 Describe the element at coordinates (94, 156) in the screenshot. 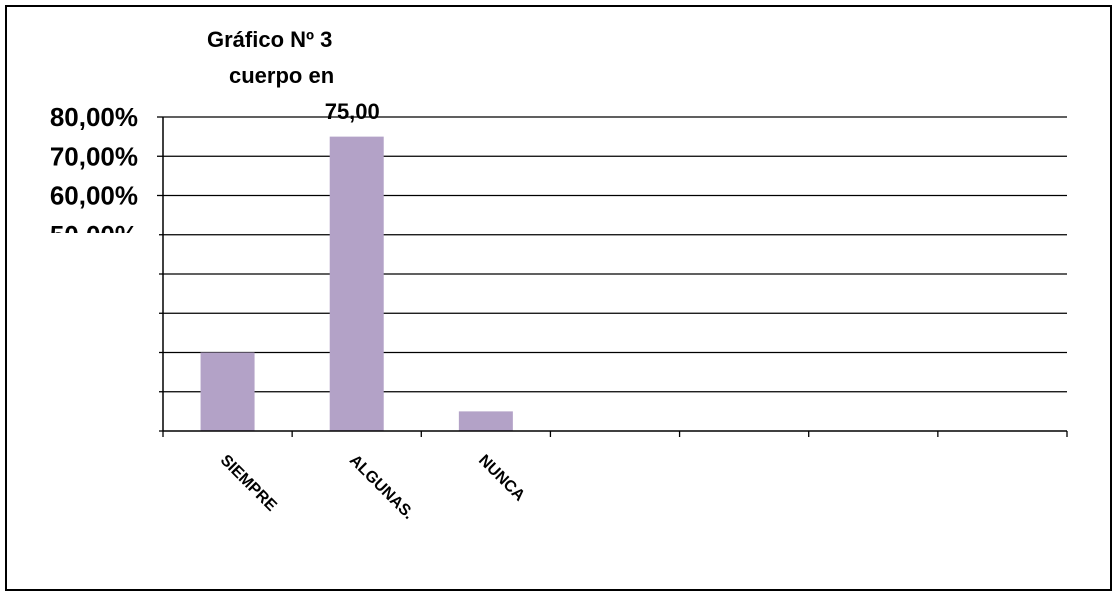

I see `y-tick-label: 70,00%` at that location.